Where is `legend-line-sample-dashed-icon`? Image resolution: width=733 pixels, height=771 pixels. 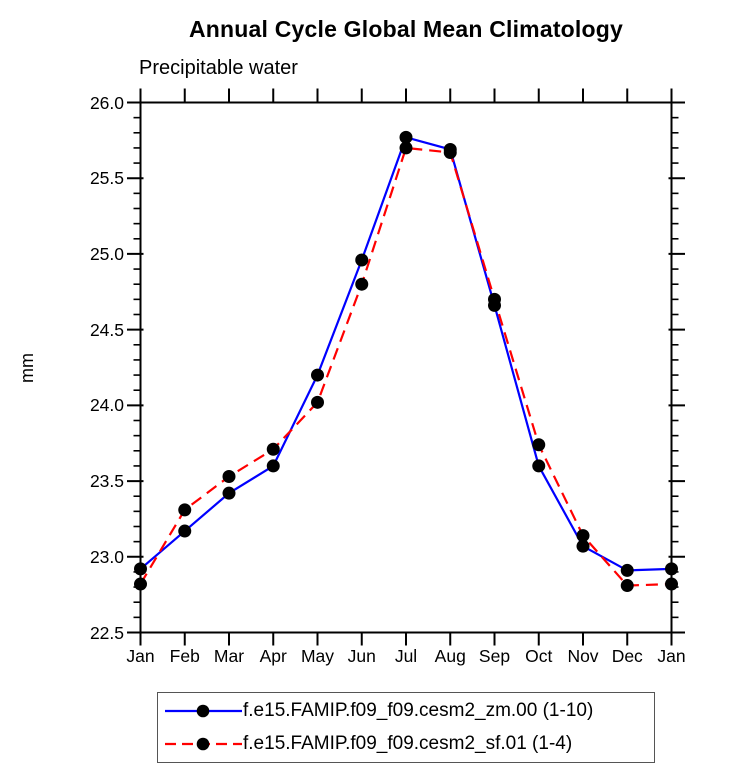 legend-line-sample-dashed-icon is located at coordinates (203, 744).